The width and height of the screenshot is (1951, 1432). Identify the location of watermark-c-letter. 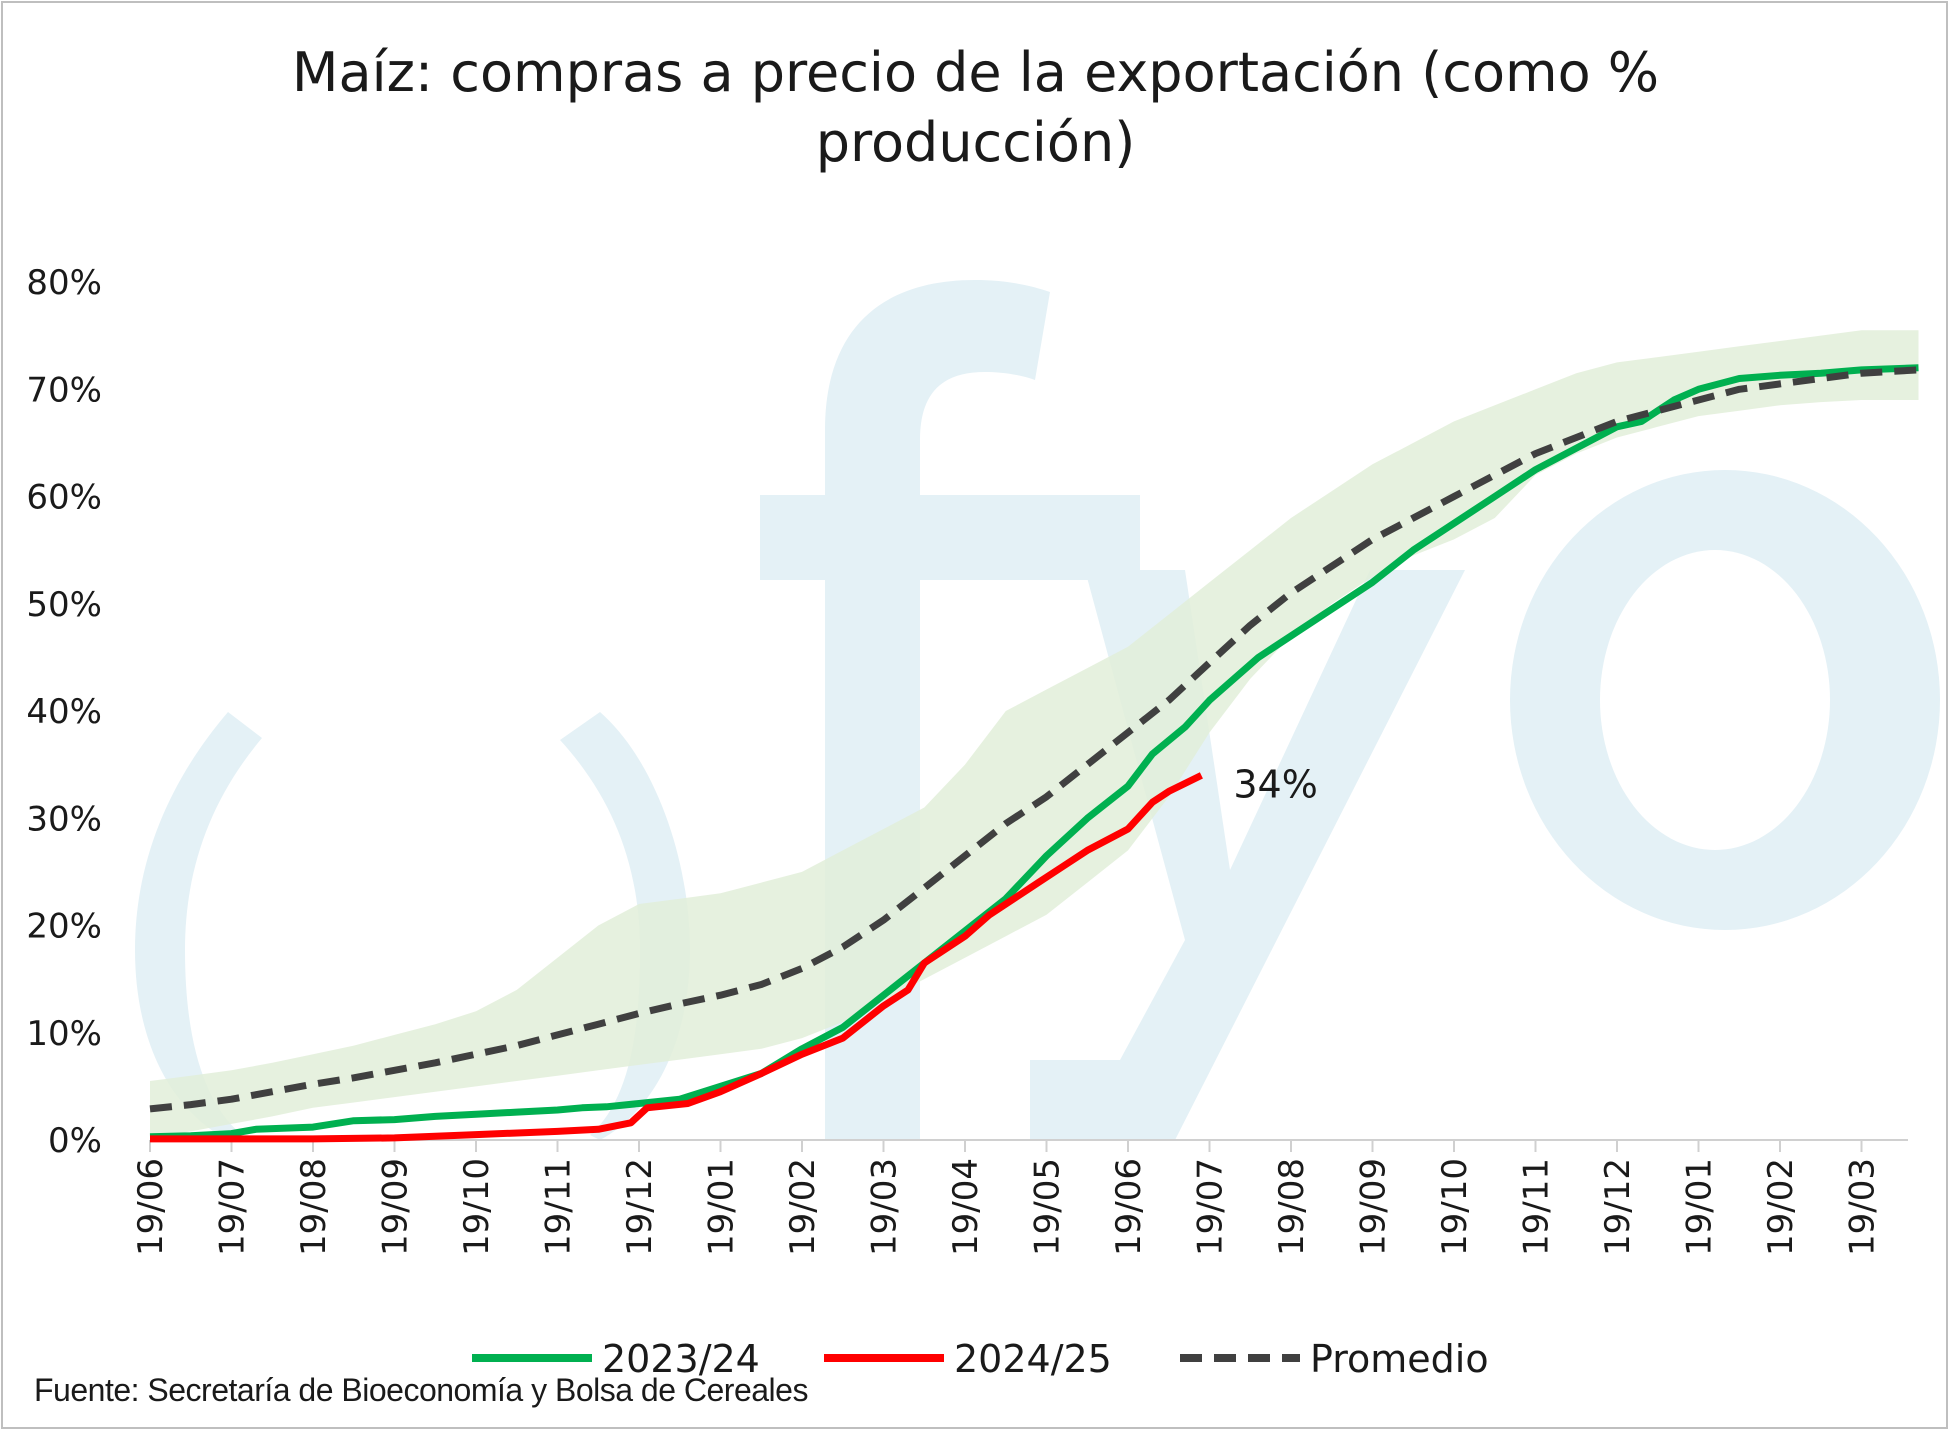
(198, 926).